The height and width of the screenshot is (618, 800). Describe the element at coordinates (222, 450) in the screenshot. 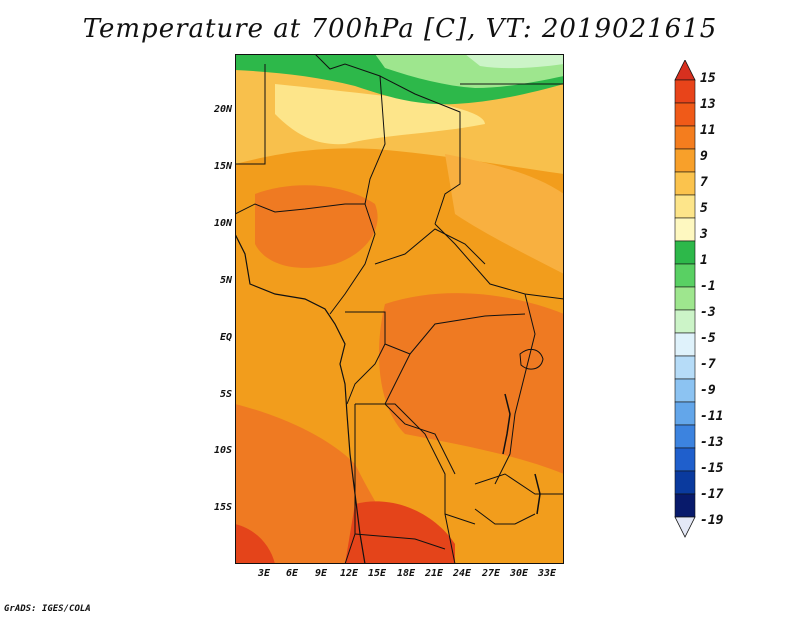

I see `lat-tick-label: 10S` at that location.